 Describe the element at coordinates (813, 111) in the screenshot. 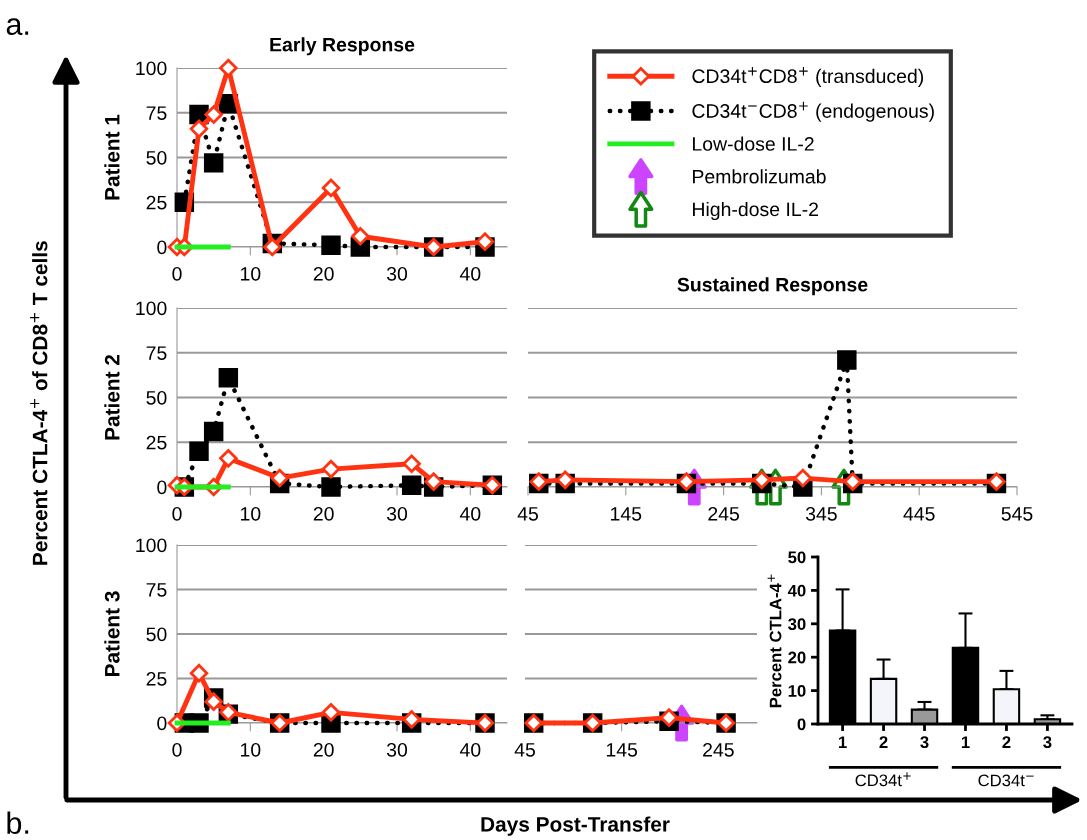

I see `legend-label: CD34t$^{−}$CD8$^{+}$ (endogenous)` at that location.